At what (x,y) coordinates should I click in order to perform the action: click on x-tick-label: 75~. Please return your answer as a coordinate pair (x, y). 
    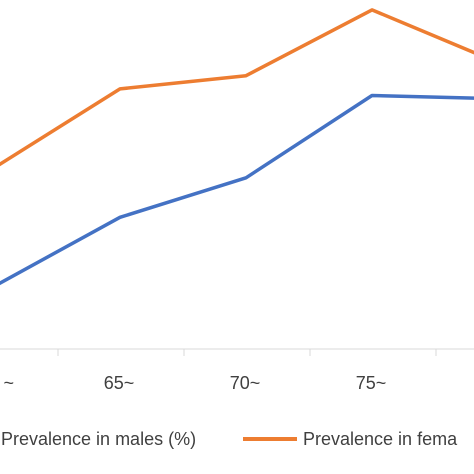
    Looking at the image, I should click on (371, 383).